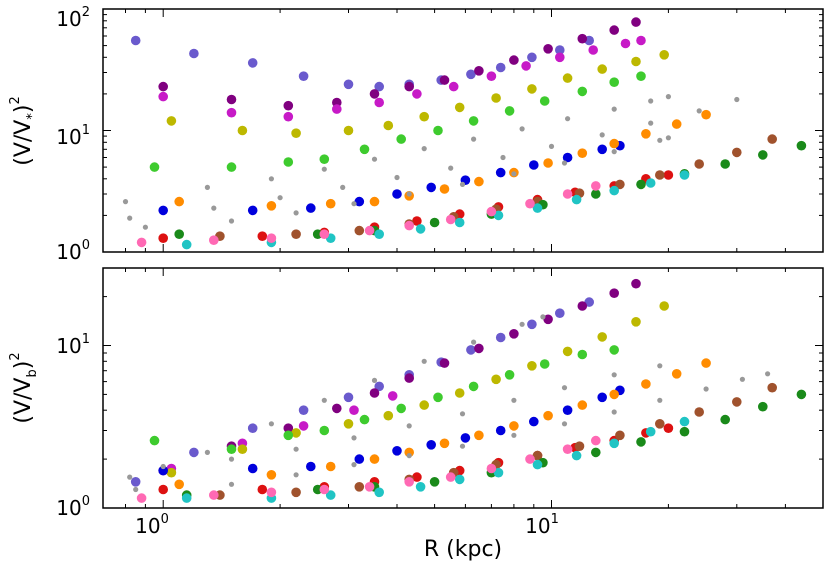  Describe the element at coordinates (542, 525) in the screenshot. I see `bottom-panel-x-tick-label: 101` at that location.